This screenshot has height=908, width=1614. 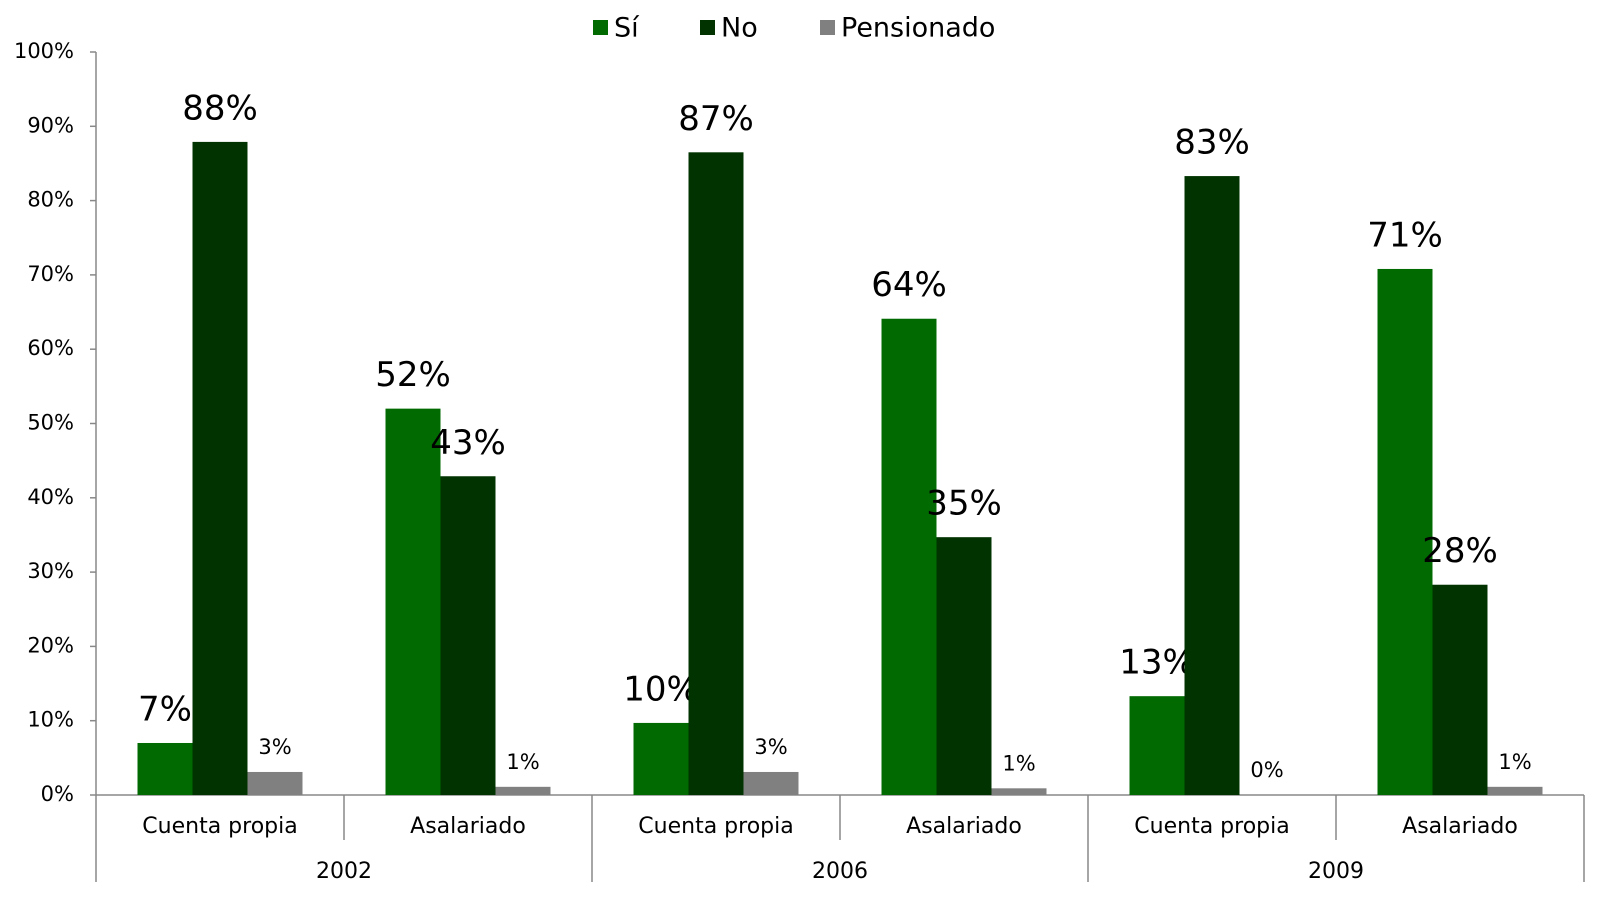 I want to click on data-label: 64%, so click(x=909, y=285).